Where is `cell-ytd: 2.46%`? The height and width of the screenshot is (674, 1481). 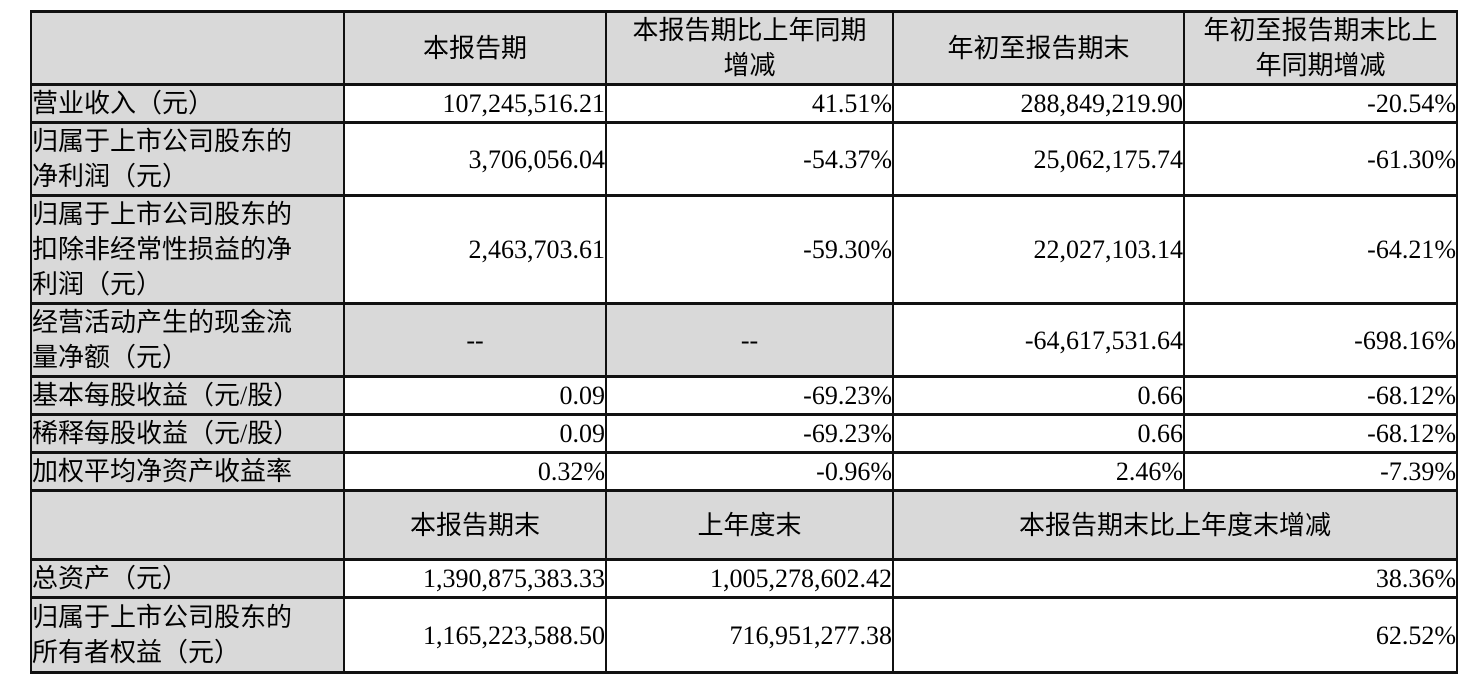
cell-ytd: 2.46% is located at coordinates (1038, 471).